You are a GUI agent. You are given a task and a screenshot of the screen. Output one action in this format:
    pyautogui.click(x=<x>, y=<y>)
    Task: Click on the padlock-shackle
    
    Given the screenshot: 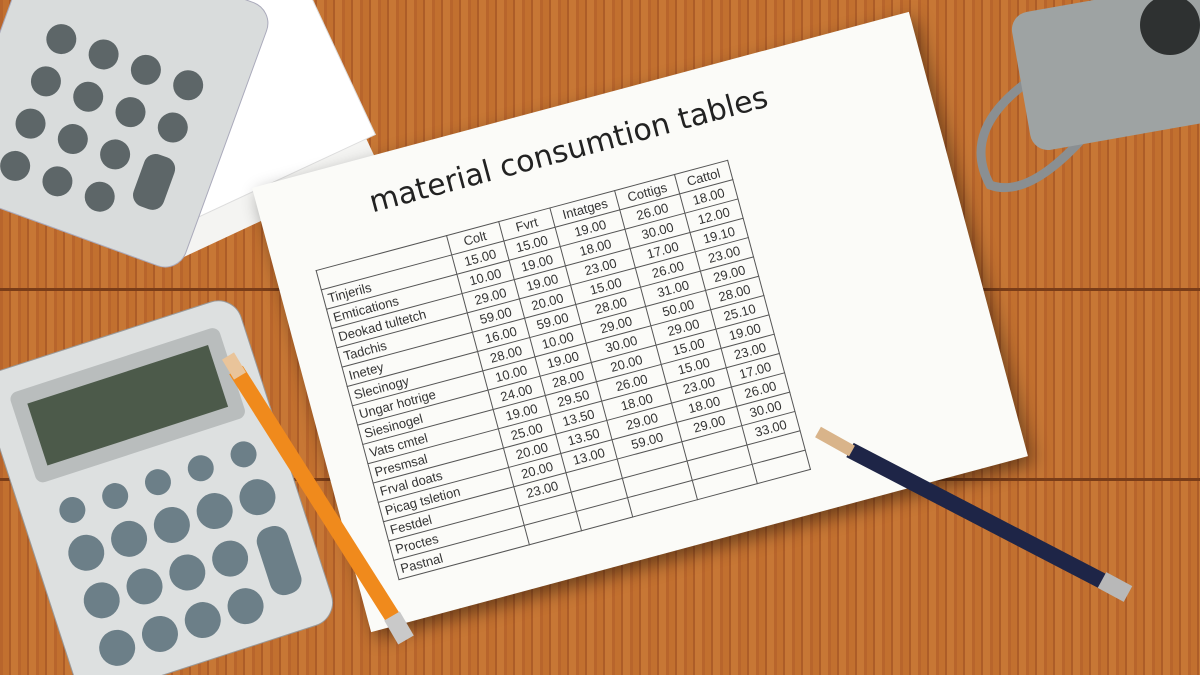 What is the action you would take?
    pyautogui.click(x=1035, y=134)
    